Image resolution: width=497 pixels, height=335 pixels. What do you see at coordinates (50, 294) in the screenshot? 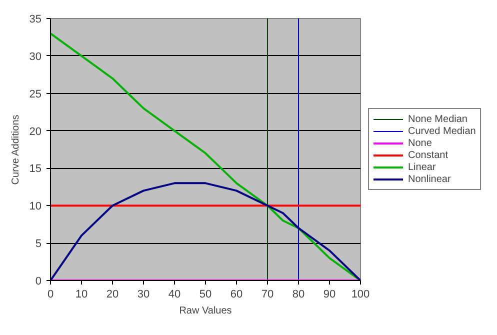
I see `x-tick-label: 0` at bounding box center [50, 294].